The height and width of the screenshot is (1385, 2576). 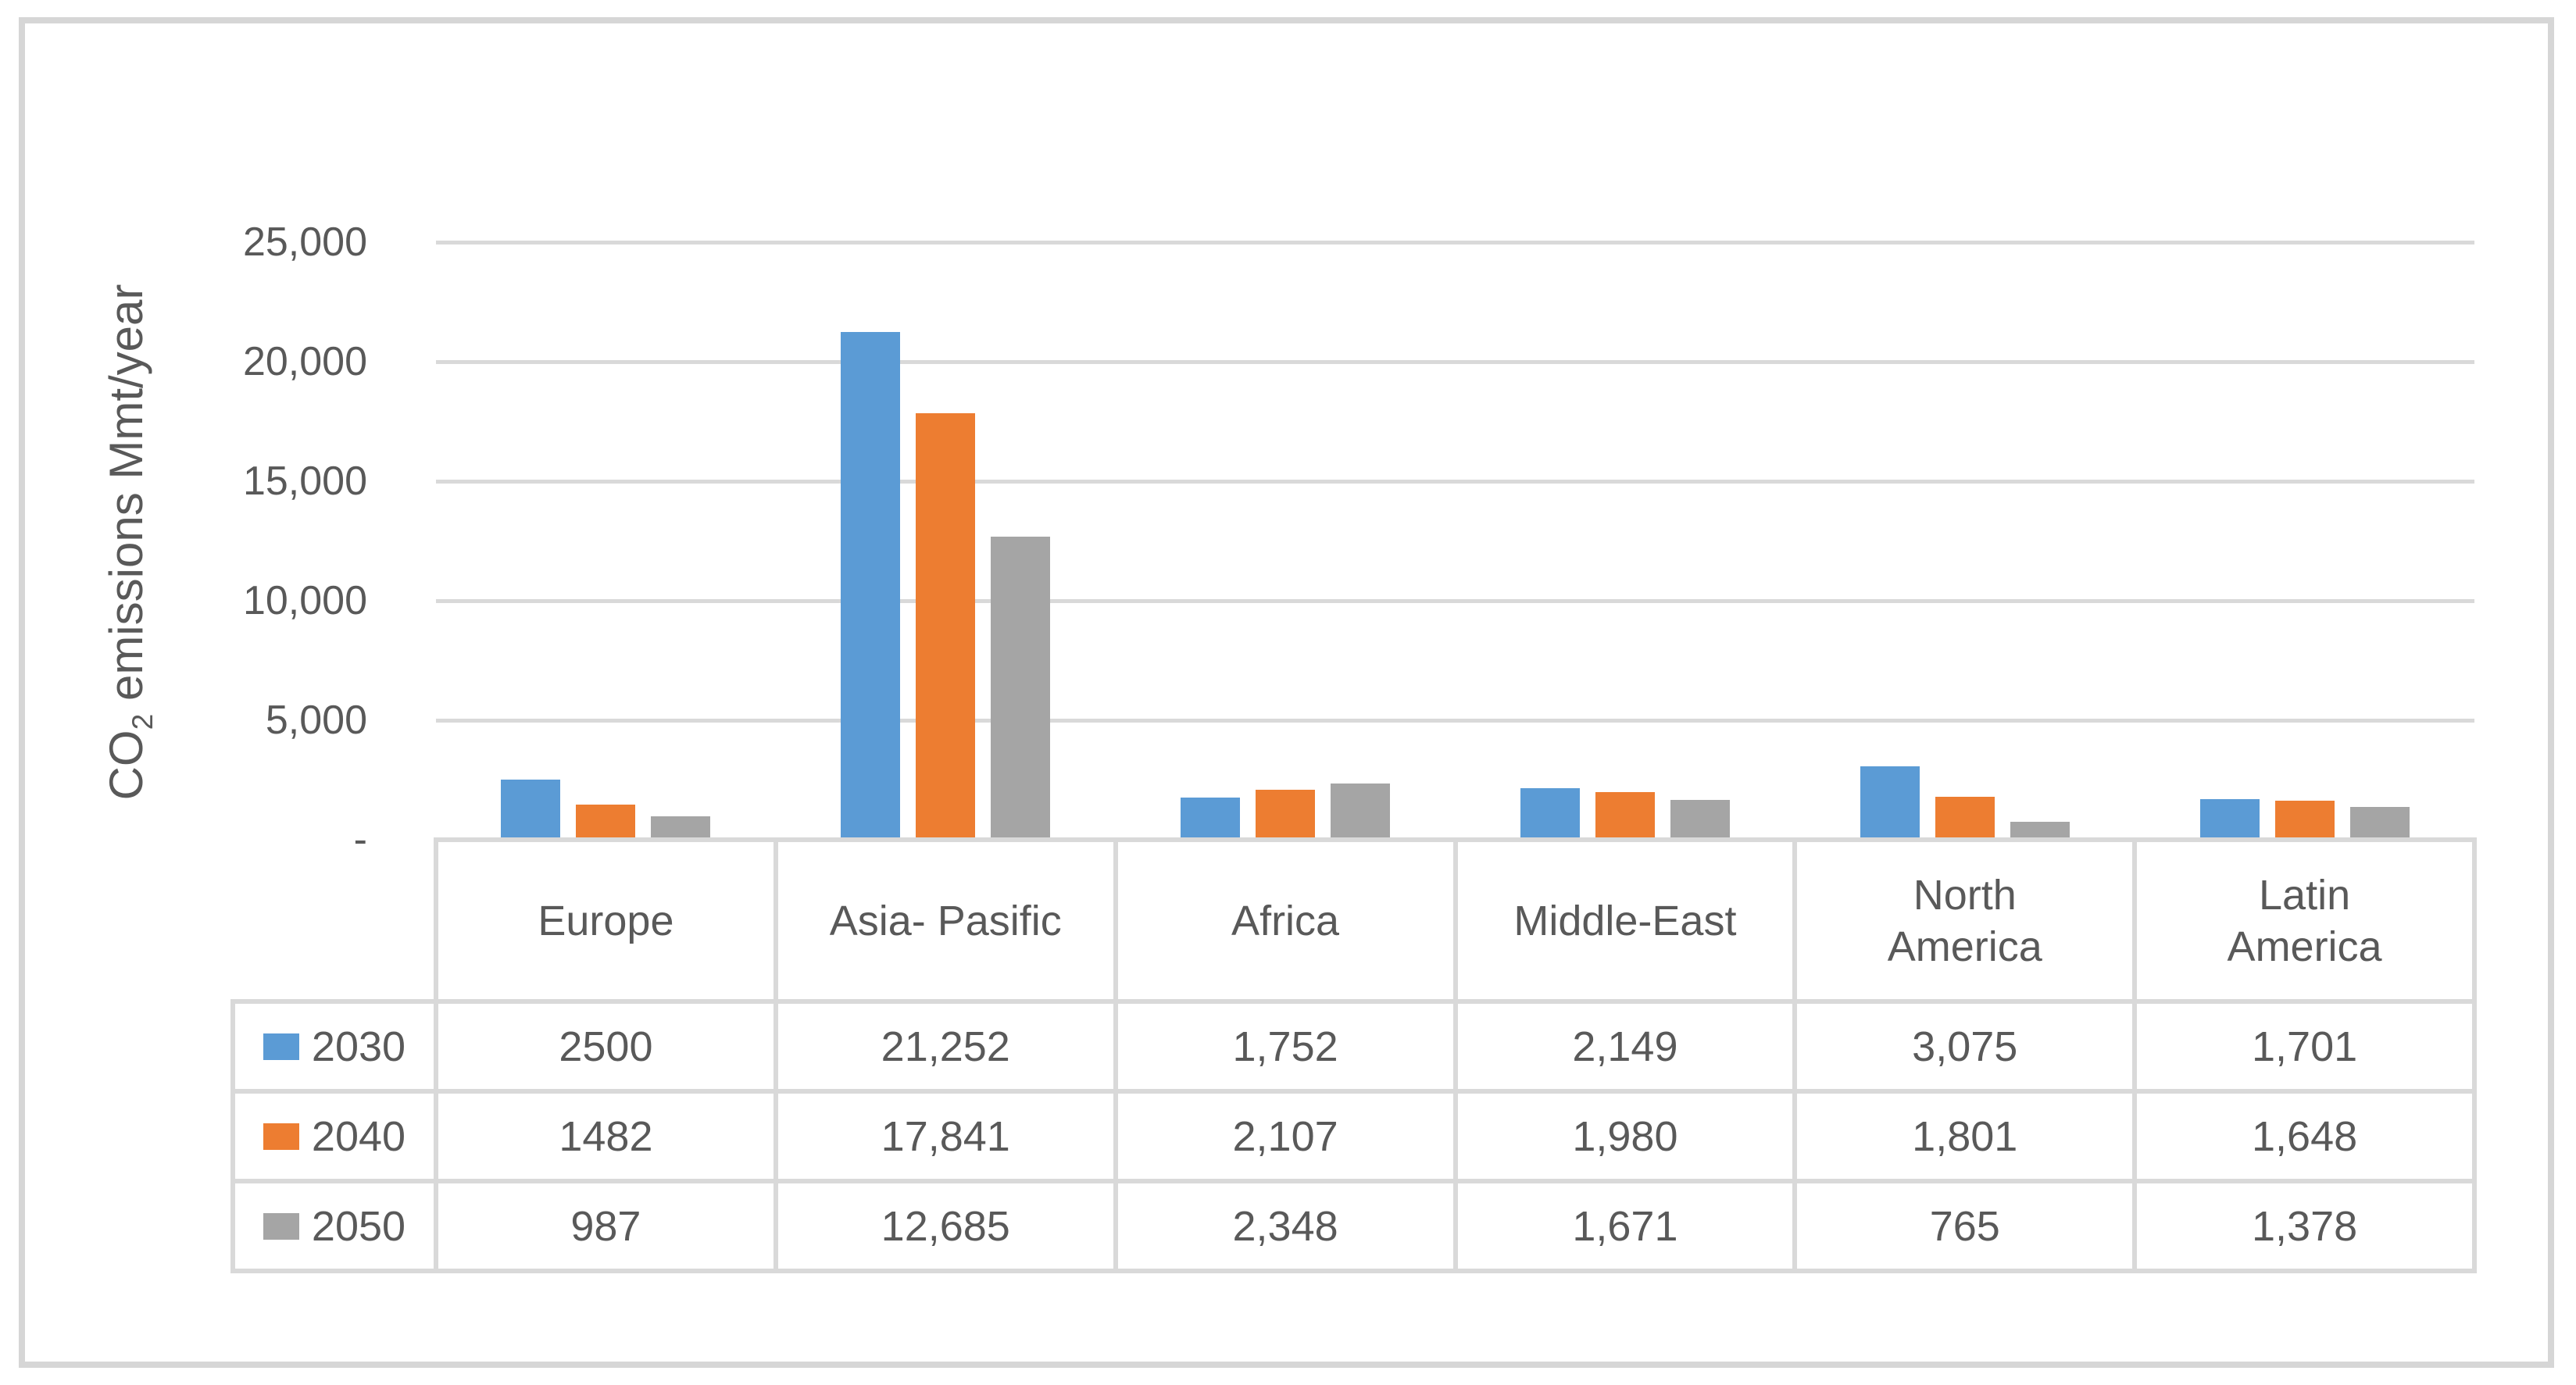 I want to click on table-value-2050-middle-east: 1,671, so click(x=1625, y=1226).